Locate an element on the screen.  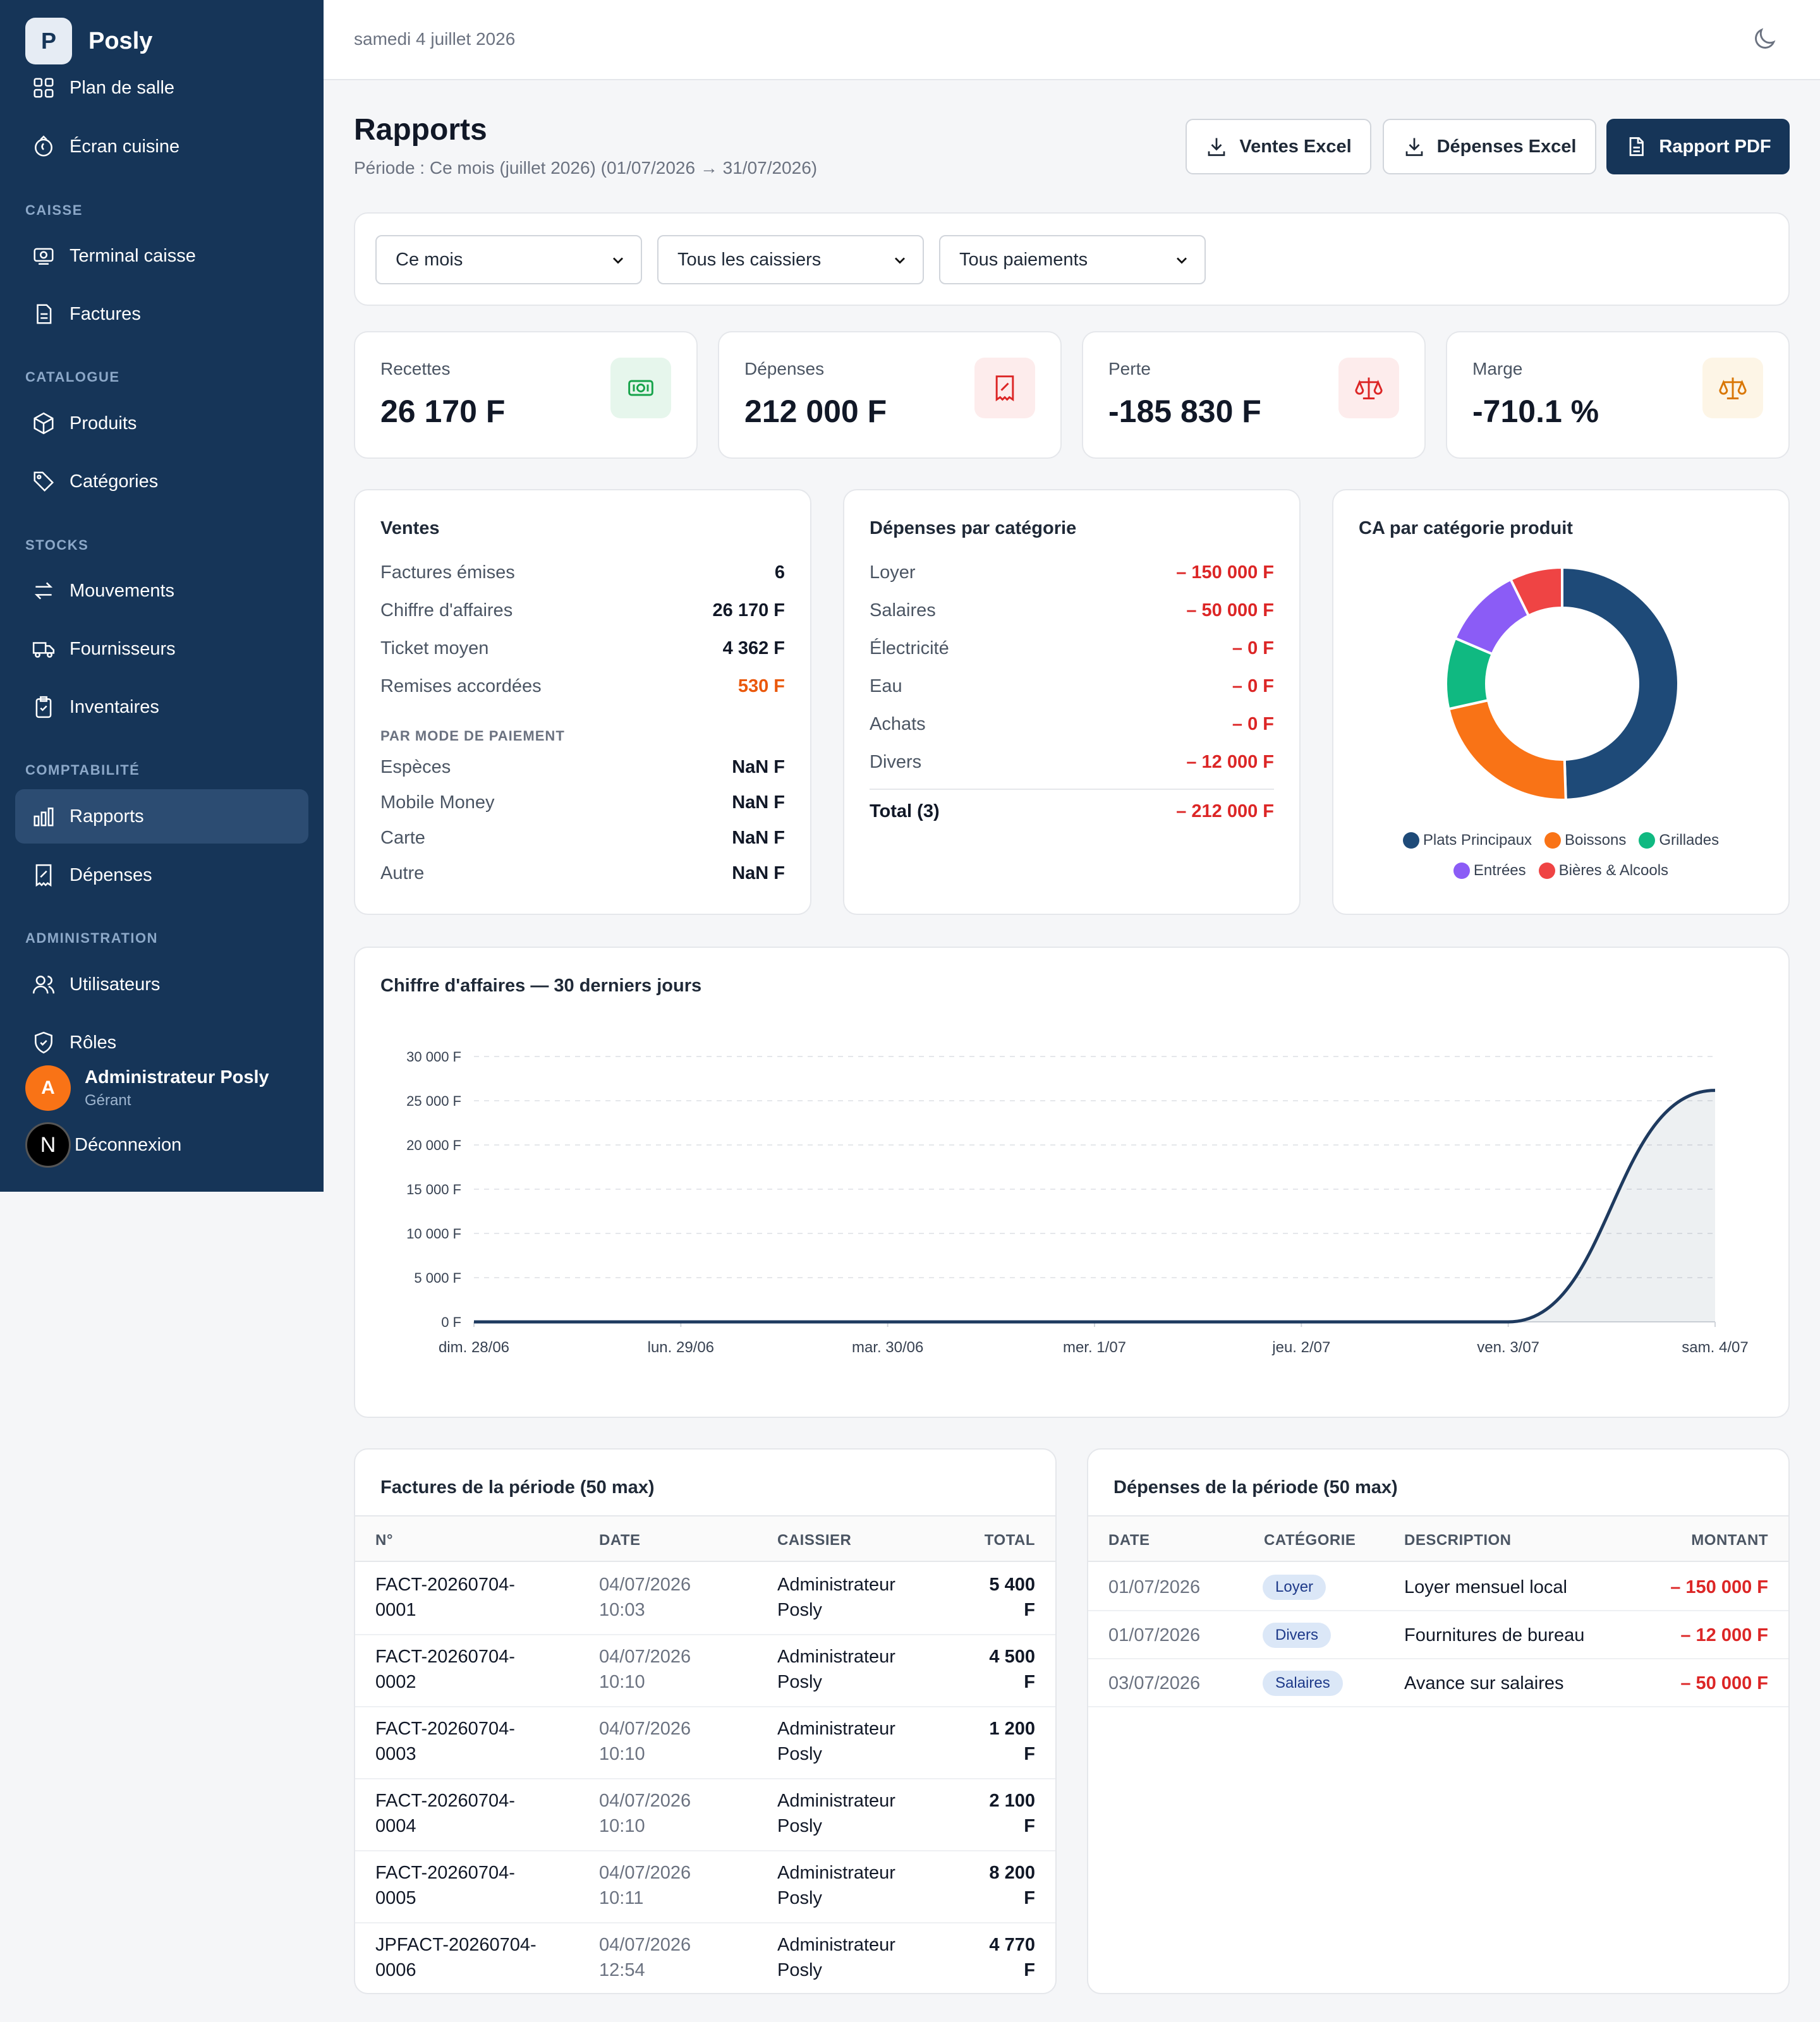
payment-select: Tous paiements is located at coordinates (1072, 259).